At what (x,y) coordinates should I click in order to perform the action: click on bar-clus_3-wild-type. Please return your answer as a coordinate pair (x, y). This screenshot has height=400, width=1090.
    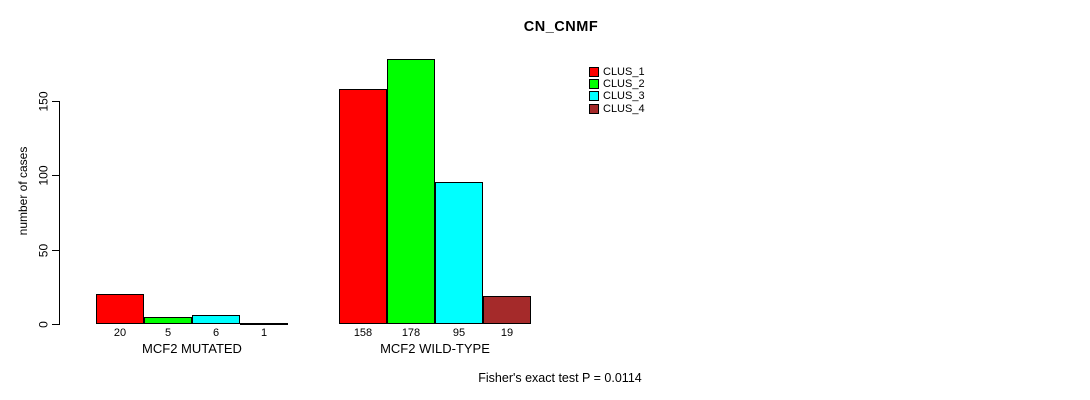
    Looking at the image, I should click on (459, 253).